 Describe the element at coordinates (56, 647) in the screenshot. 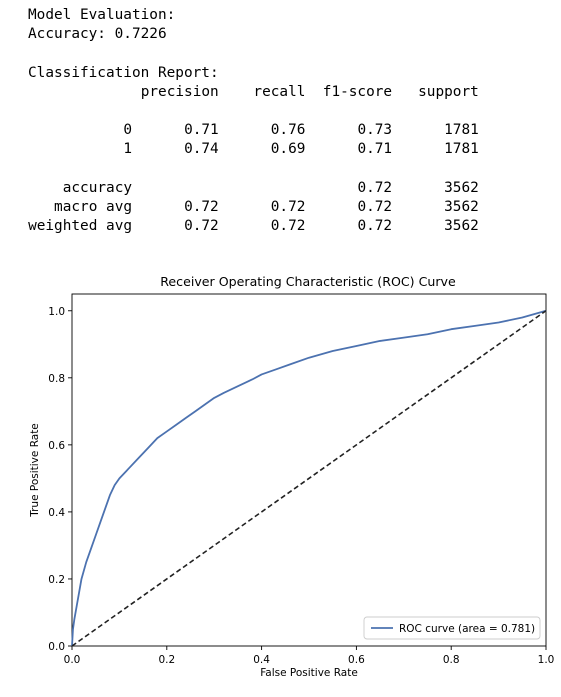

I see `y-tick-label: 0.0` at that location.